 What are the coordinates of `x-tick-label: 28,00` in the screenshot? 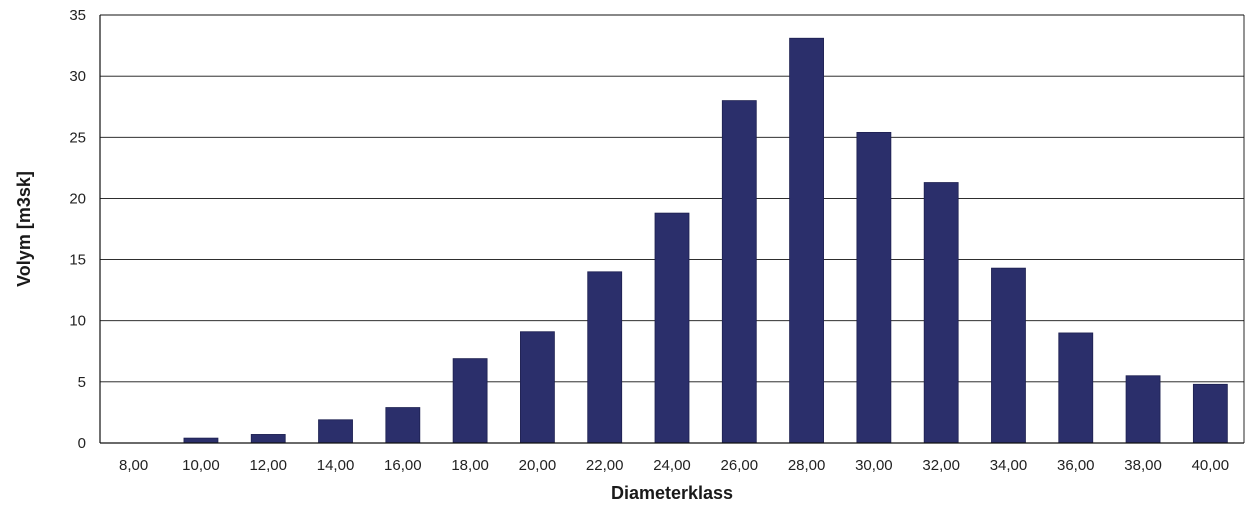 It's located at (807, 465).